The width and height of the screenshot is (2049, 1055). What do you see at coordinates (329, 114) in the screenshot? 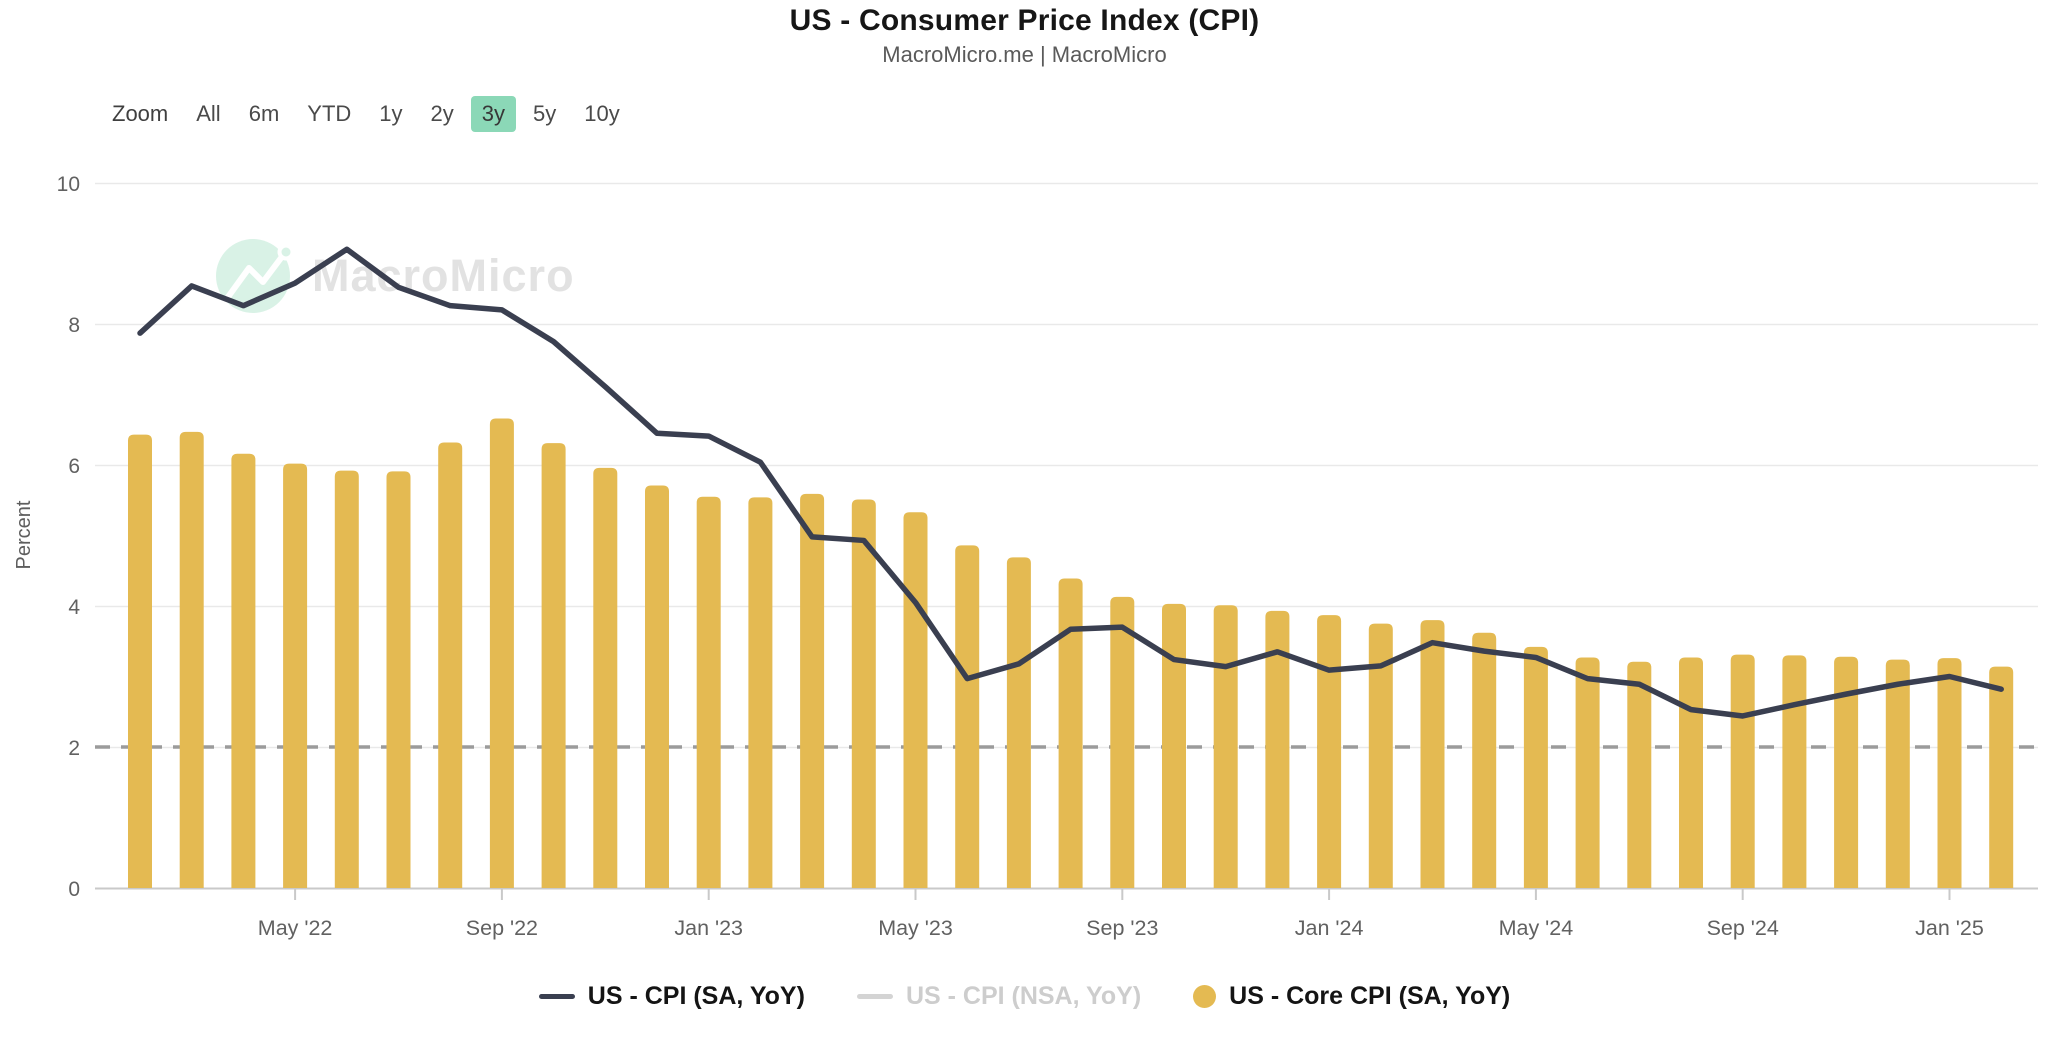
I see `range-button-ytd: YTD` at bounding box center [329, 114].